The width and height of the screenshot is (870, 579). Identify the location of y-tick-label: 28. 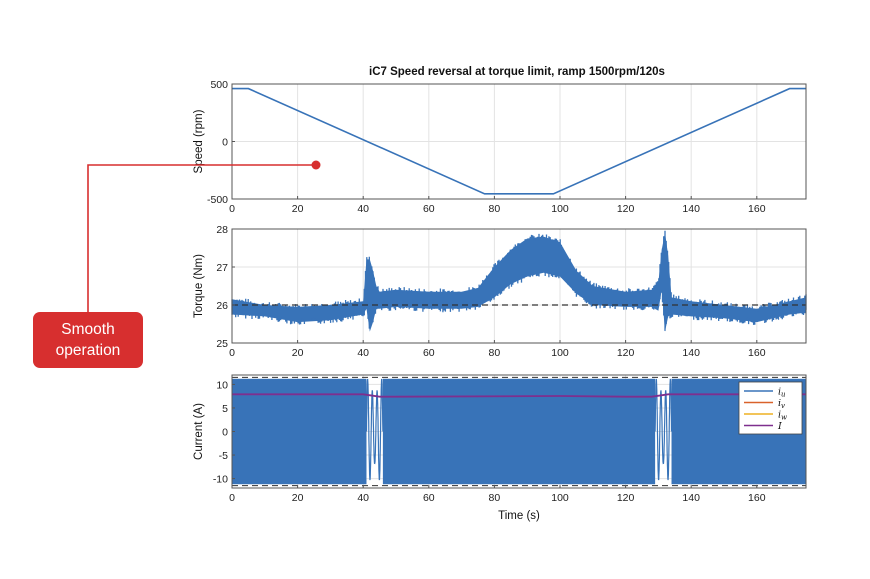
(222, 230).